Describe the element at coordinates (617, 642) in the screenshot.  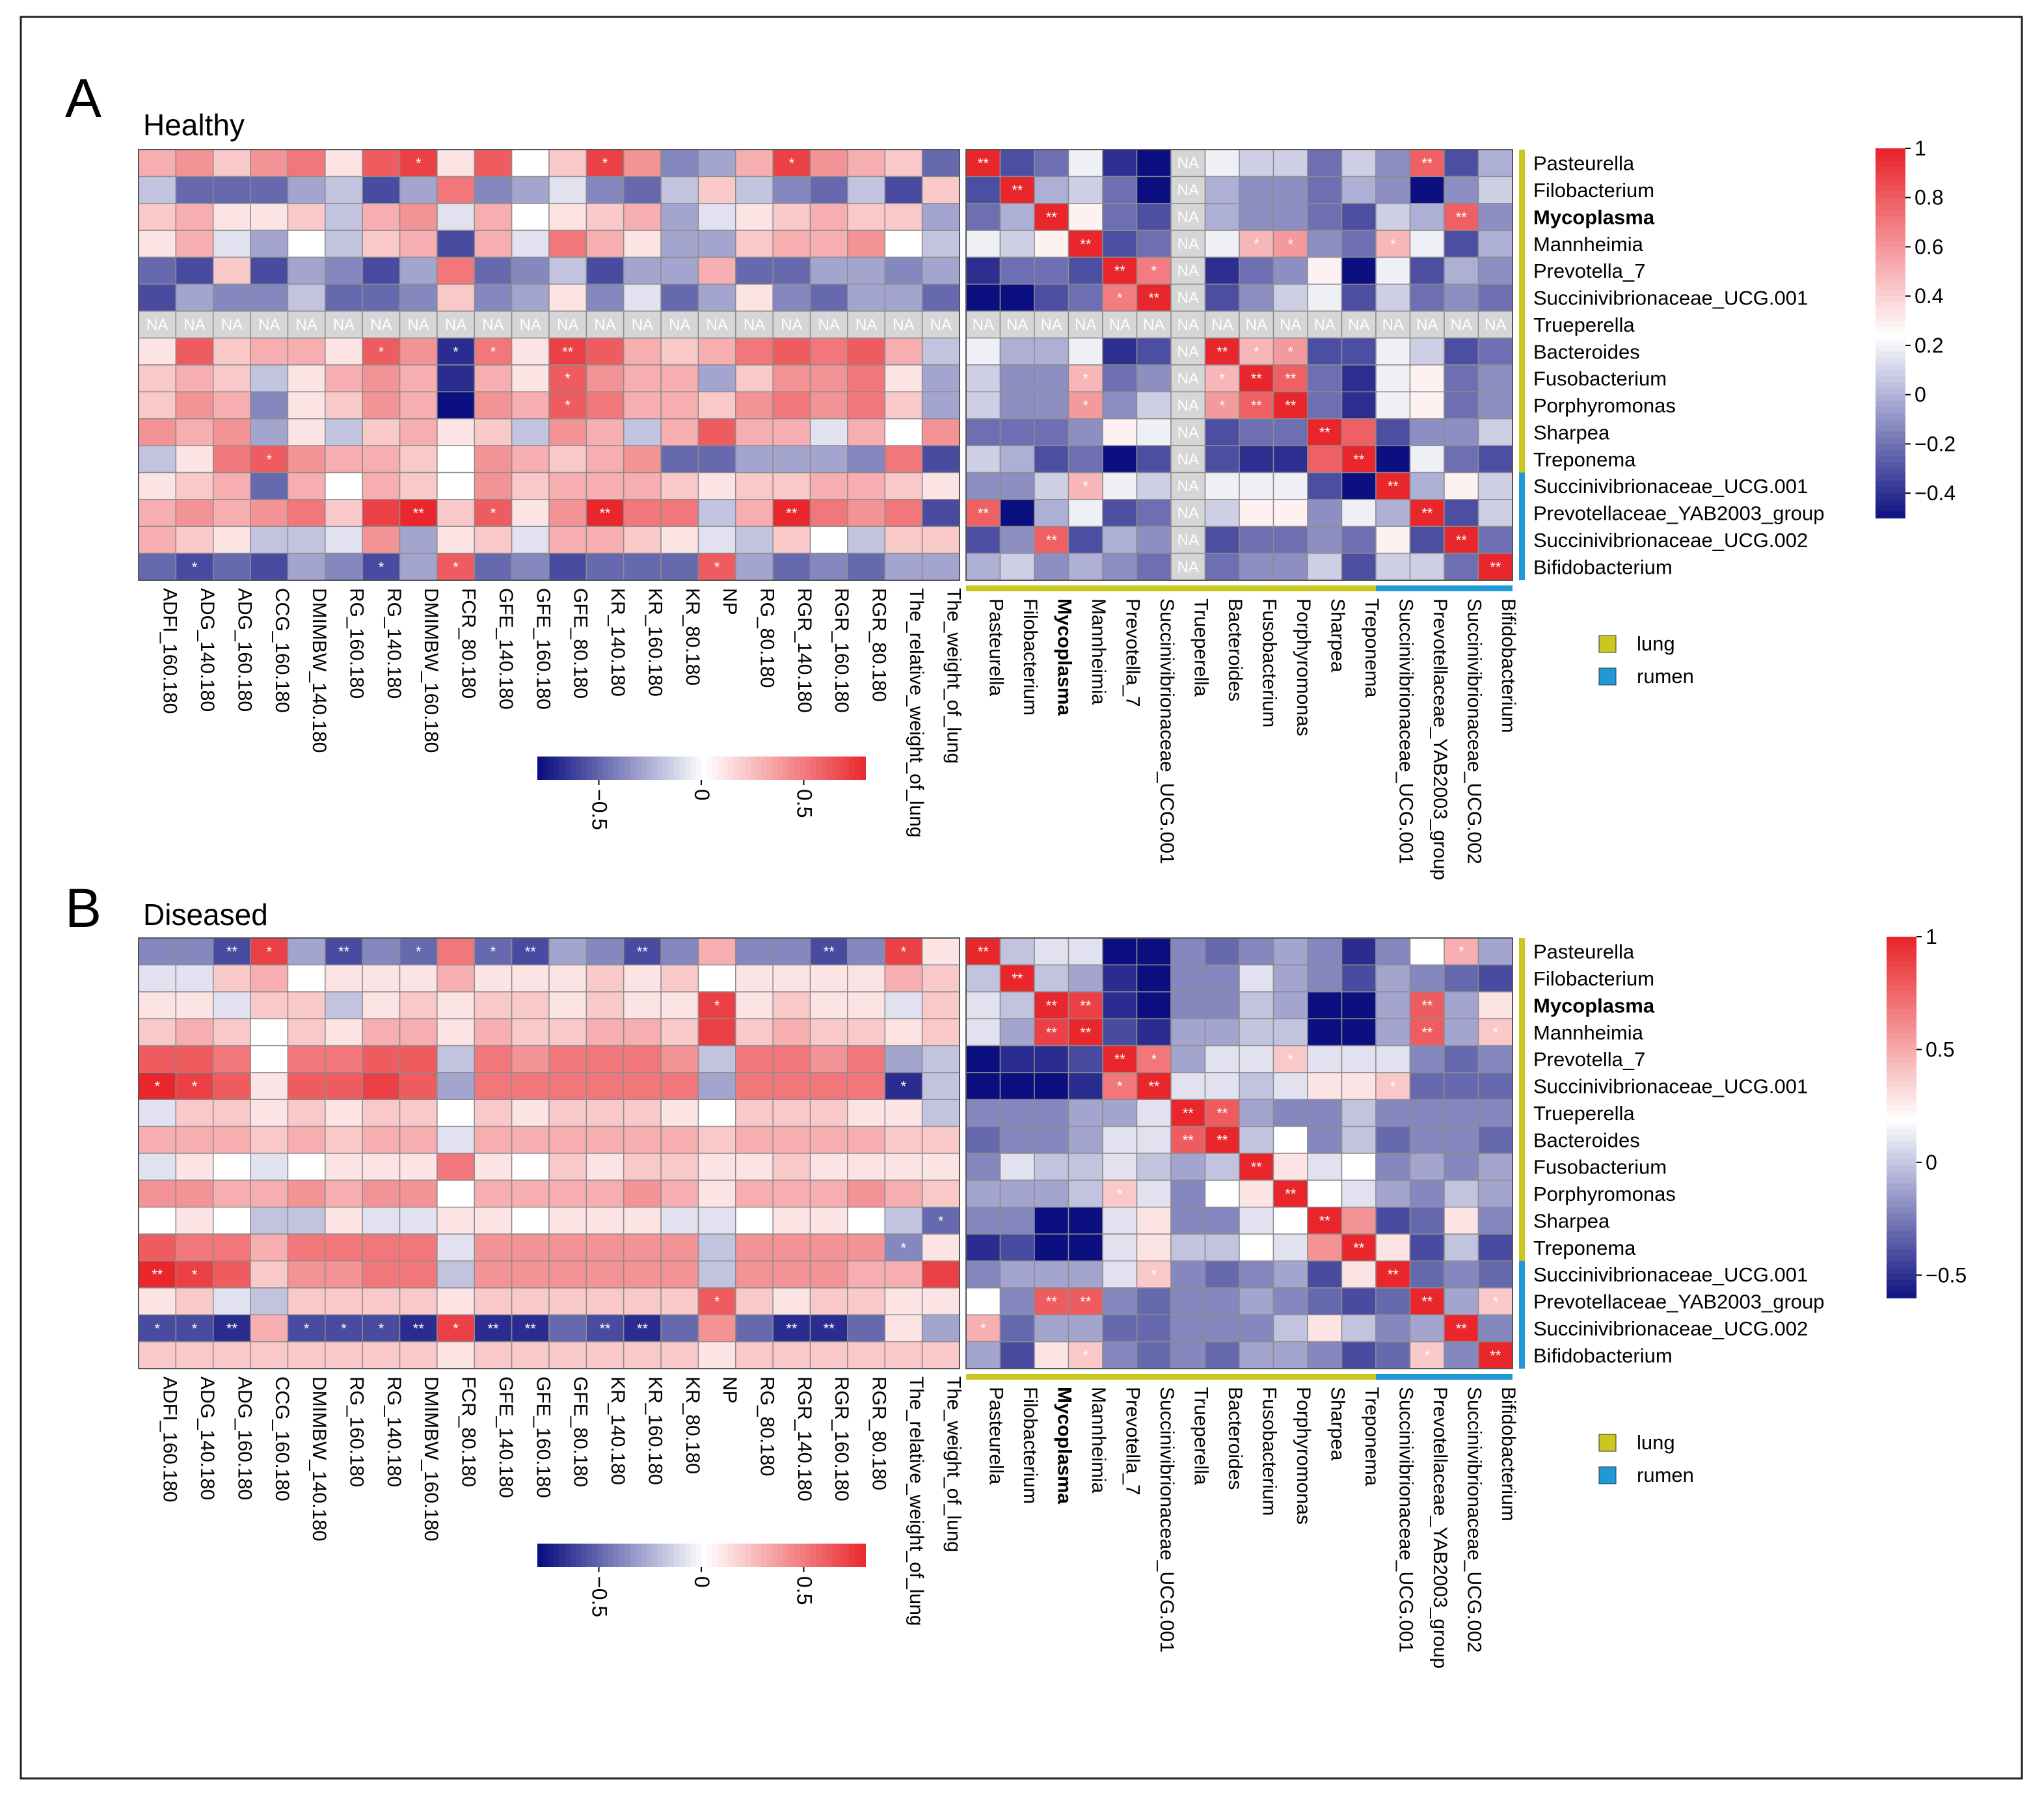
I see `column-label: KR_140.180` at that location.